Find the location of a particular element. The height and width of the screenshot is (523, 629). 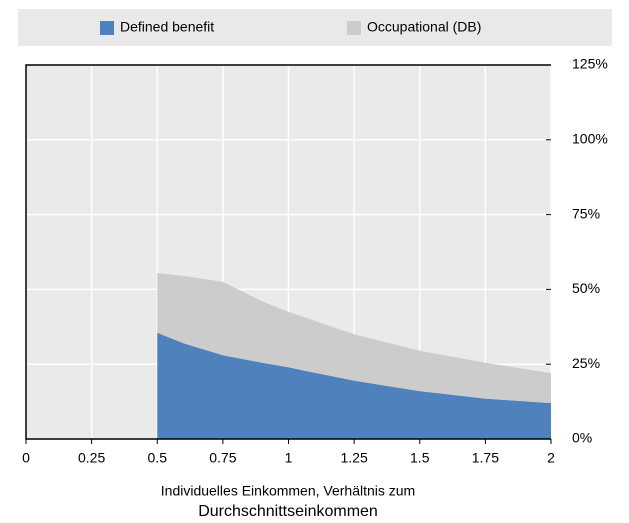

area is located at coordinates (354, 385).